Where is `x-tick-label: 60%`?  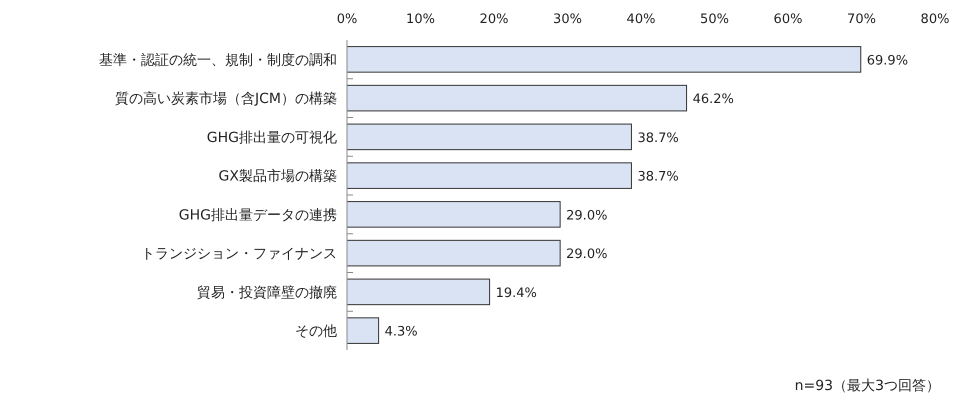
x-tick-label: 60% is located at coordinates (788, 19).